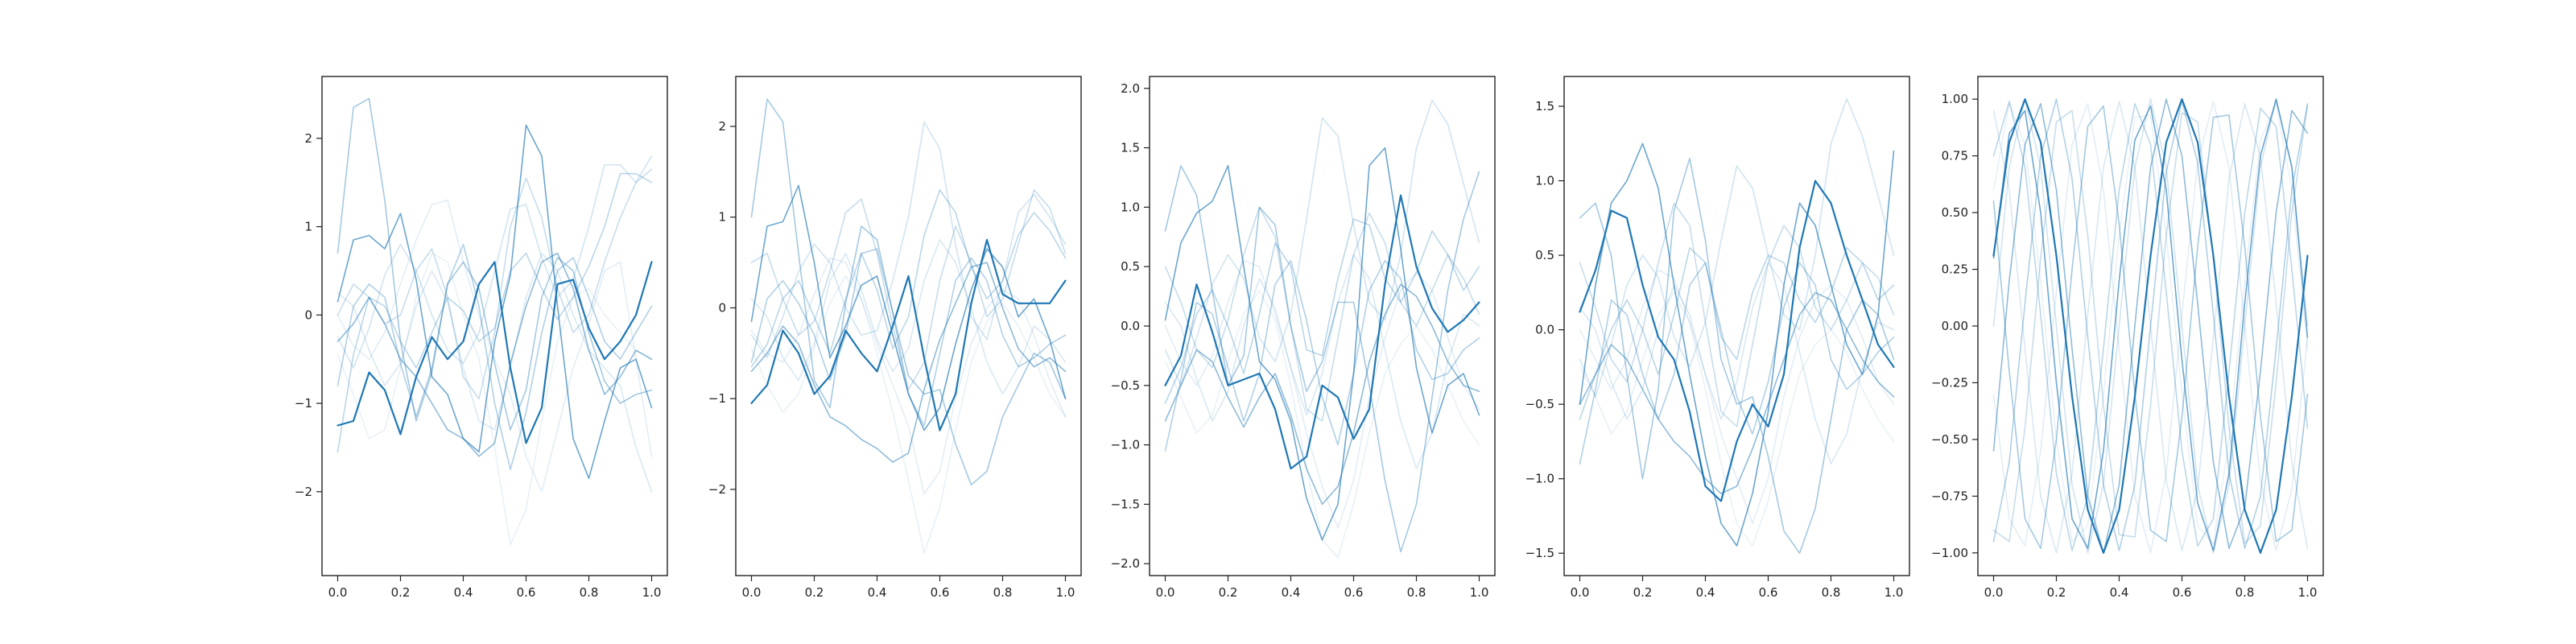 The width and height of the screenshot is (2576, 644). Describe the element at coordinates (1949, 496) in the screenshot. I see `y-tick-label: −0.75` at that location.